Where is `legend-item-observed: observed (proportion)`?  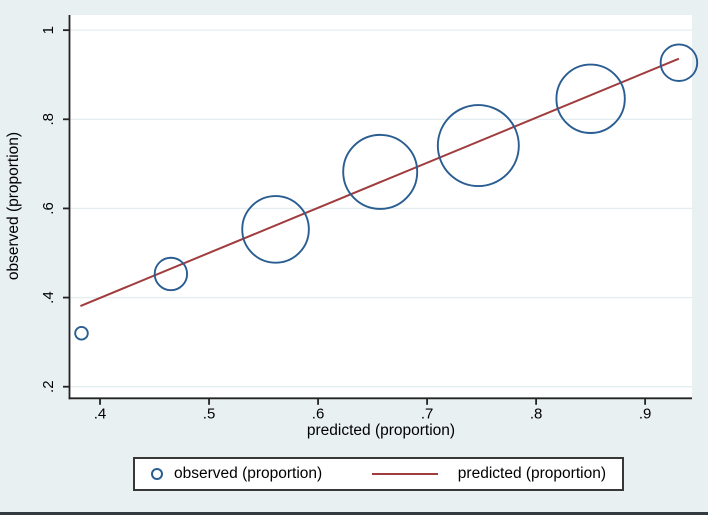 legend-item-observed: observed (proportion) is located at coordinates (236, 474).